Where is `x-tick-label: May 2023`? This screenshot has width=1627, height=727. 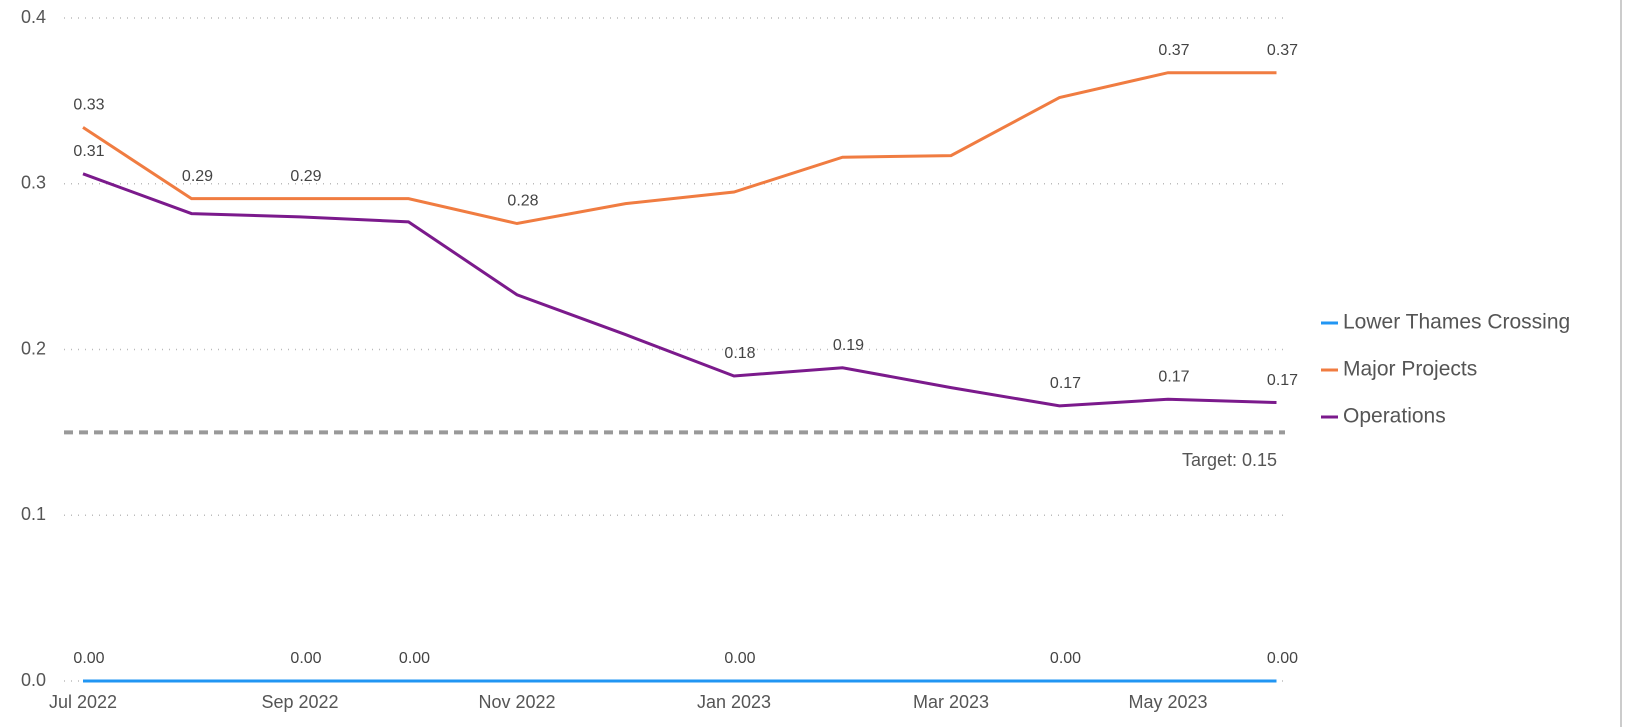 x-tick-label: May 2023 is located at coordinates (1167, 702).